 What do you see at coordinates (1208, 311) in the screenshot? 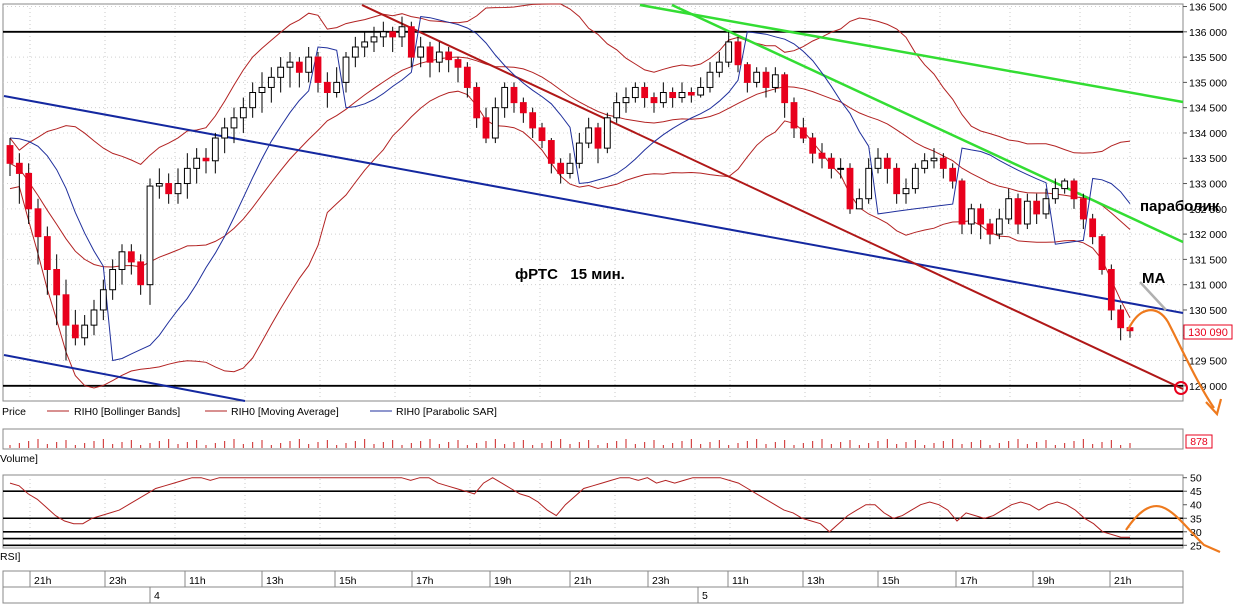
I see `price-tick-label: 130 500` at bounding box center [1208, 311].